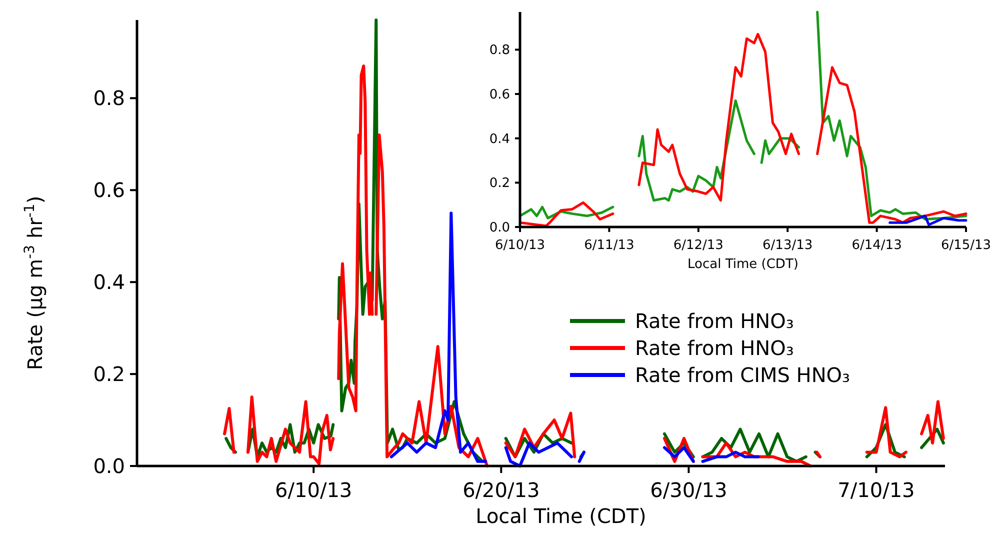 This screenshot has width=997, height=542. Describe the element at coordinates (501, 490) in the screenshot. I see `x-tick-label: 6/20/13` at that location.